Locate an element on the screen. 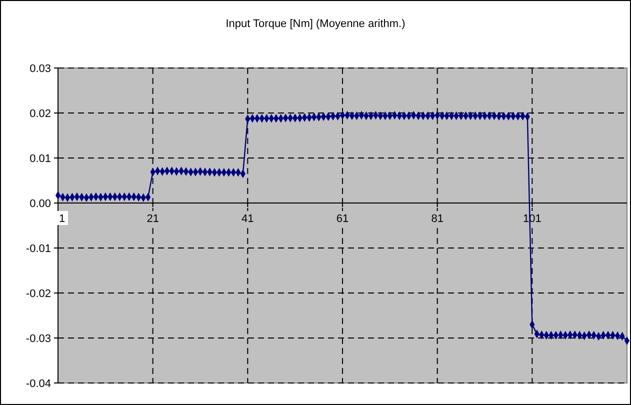 Image resolution: width=631 pixels, height=405 pixels. x-tick-label: 1 is located at coordinates (62, 219).